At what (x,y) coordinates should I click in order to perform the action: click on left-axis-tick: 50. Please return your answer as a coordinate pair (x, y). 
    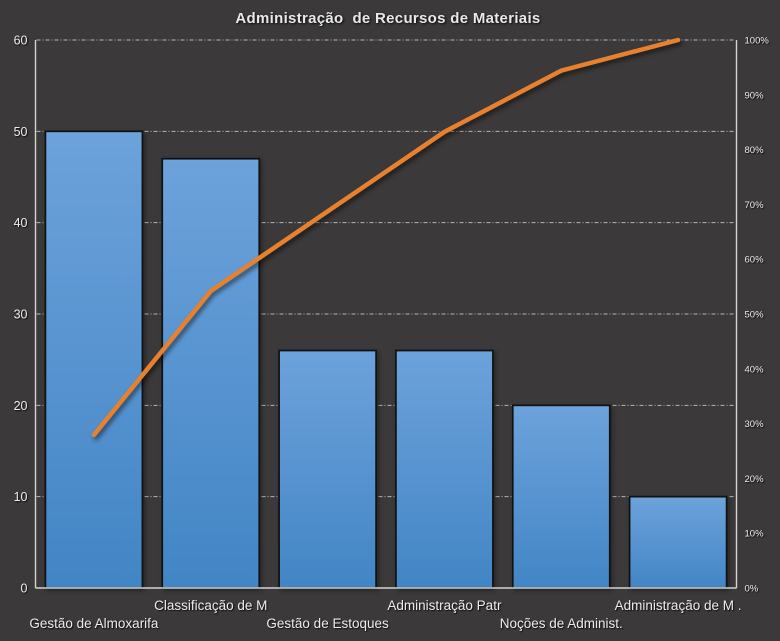
    Looking at the image, I should click on (21, 132).